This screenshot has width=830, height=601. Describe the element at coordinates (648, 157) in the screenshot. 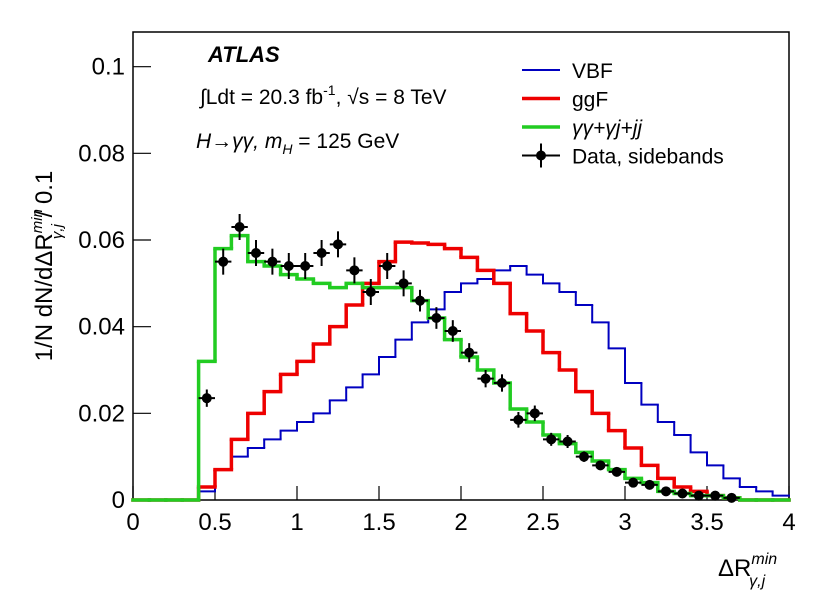

I see `legend-label: Data, sidebands` at that location.